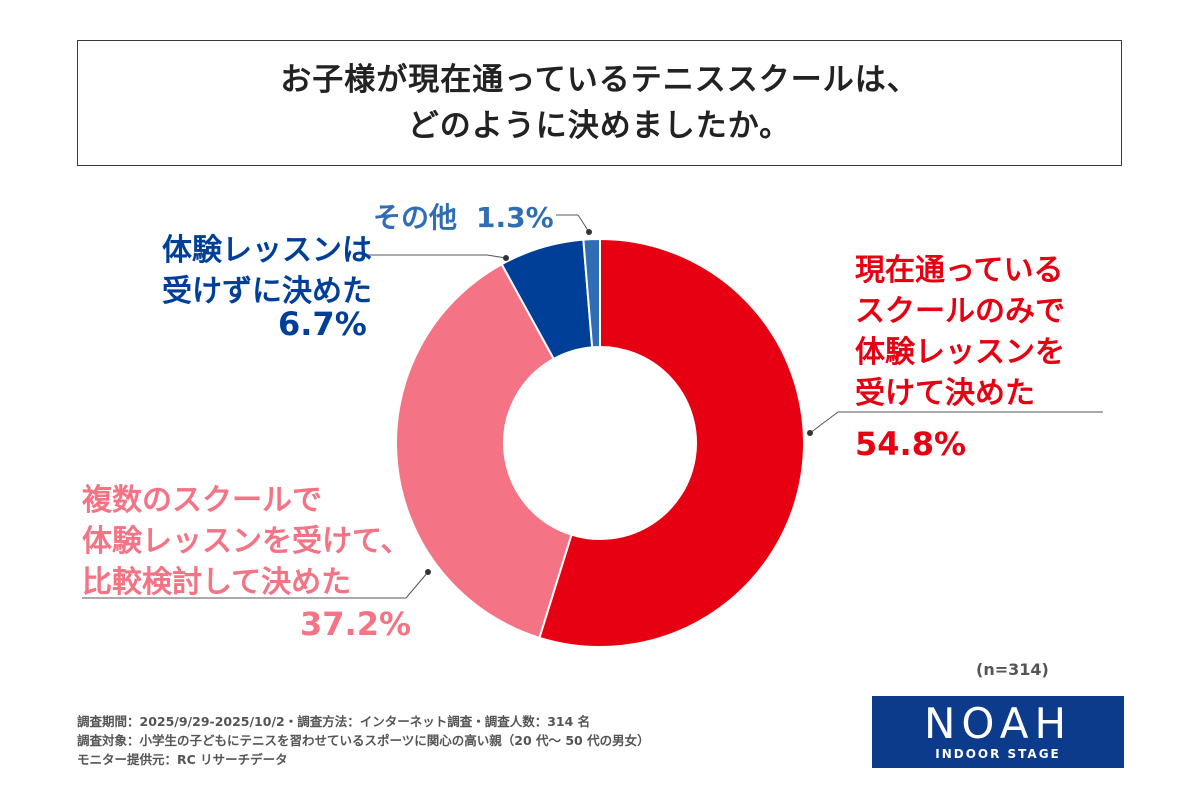 The image size is (1200, 800). Describe the element at coordinates (591, 293) in the screenshot. I see `slice-other` at that location.